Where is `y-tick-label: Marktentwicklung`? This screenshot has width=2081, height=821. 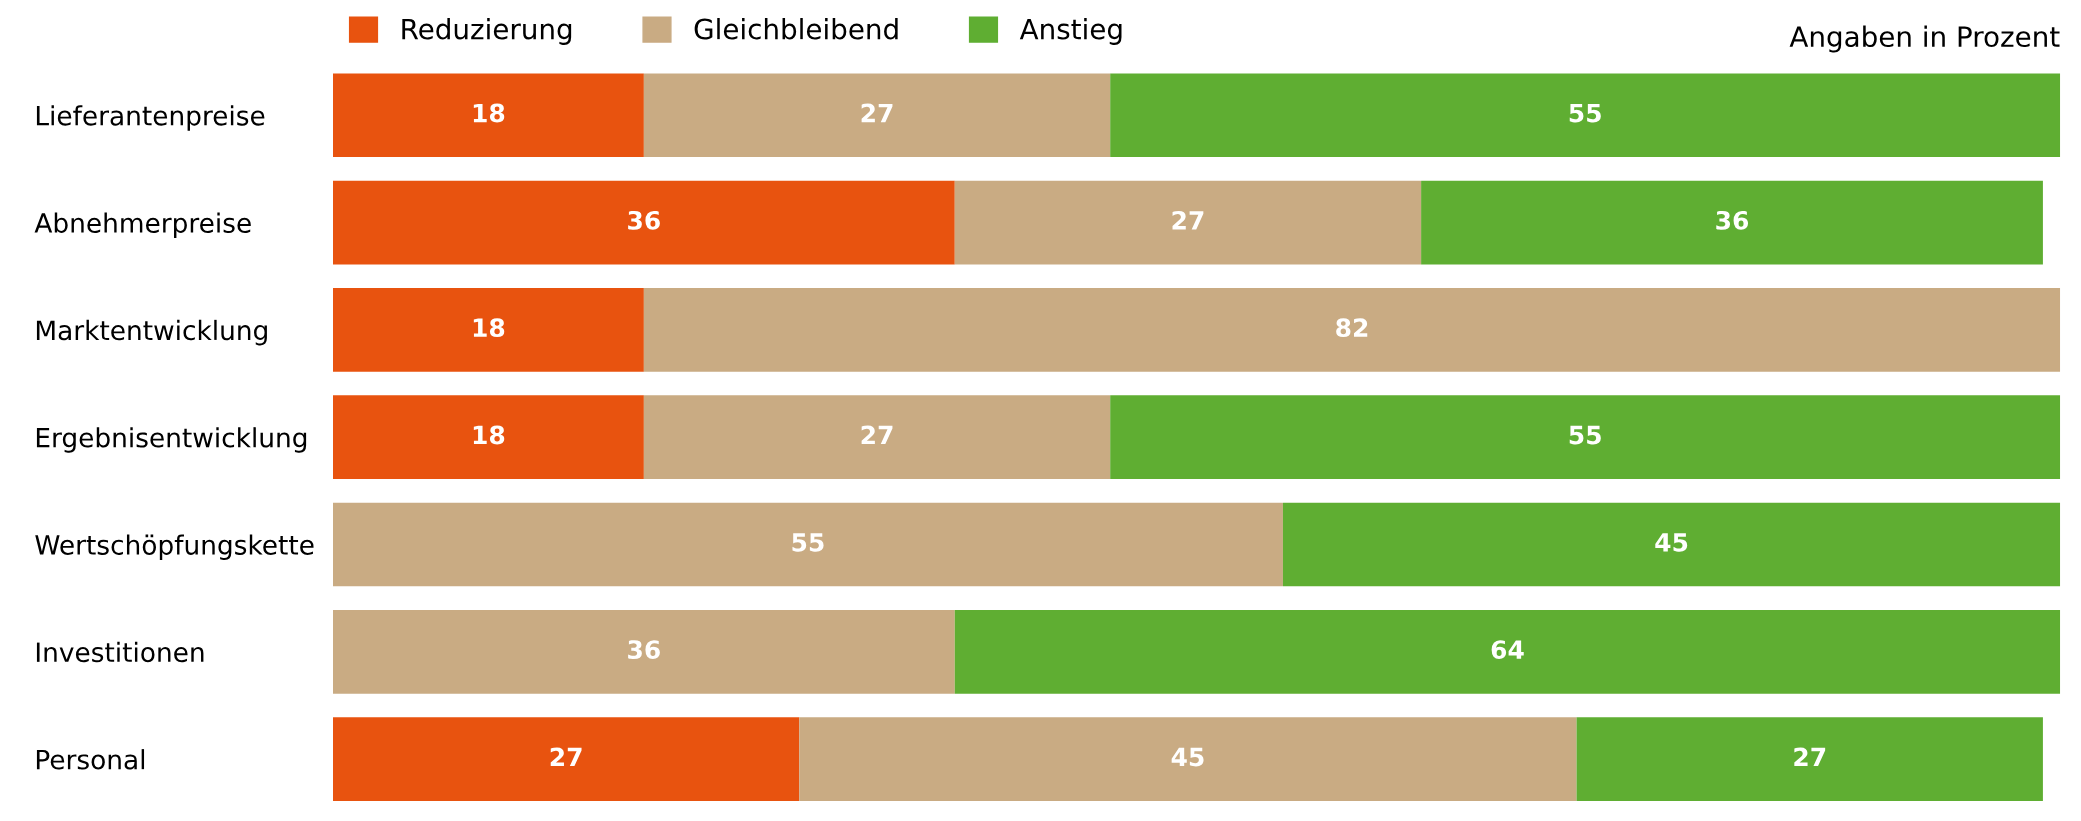
y-tick-label: Marktentwicklung is located at coordinates (151, 332).